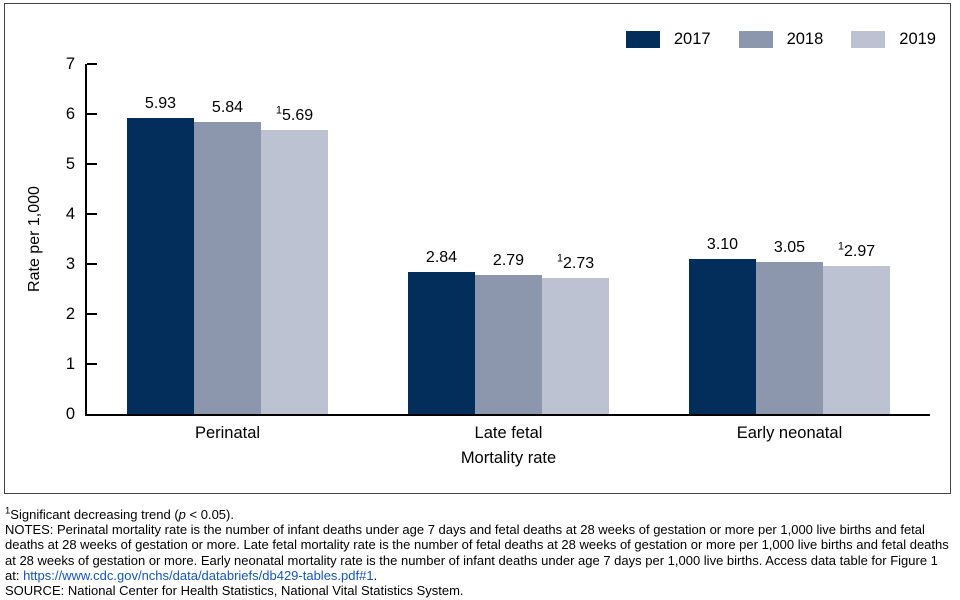  I want to click on legend-item-2019: 2019, so click(893, 39).